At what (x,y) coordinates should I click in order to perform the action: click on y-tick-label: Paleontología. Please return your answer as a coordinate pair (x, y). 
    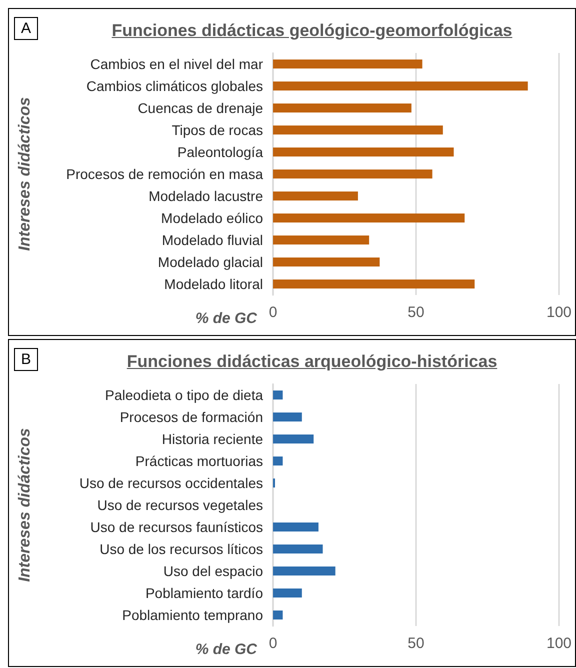
    Looking at the image, I should click on (220, 152).